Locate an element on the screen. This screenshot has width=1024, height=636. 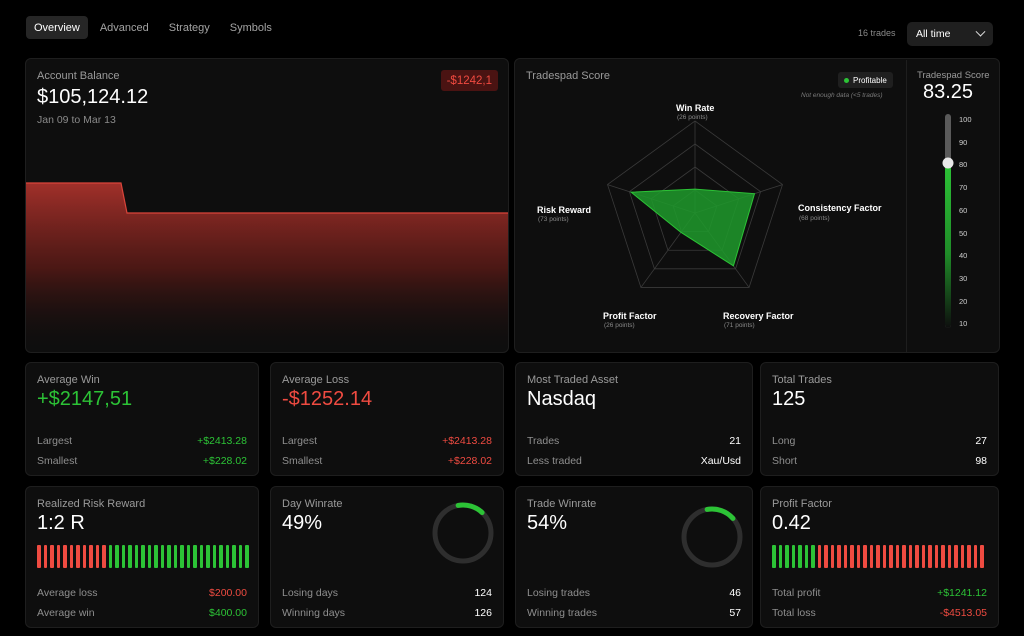
stat-value: +$2413.28 is located at coordinates (222, 441).